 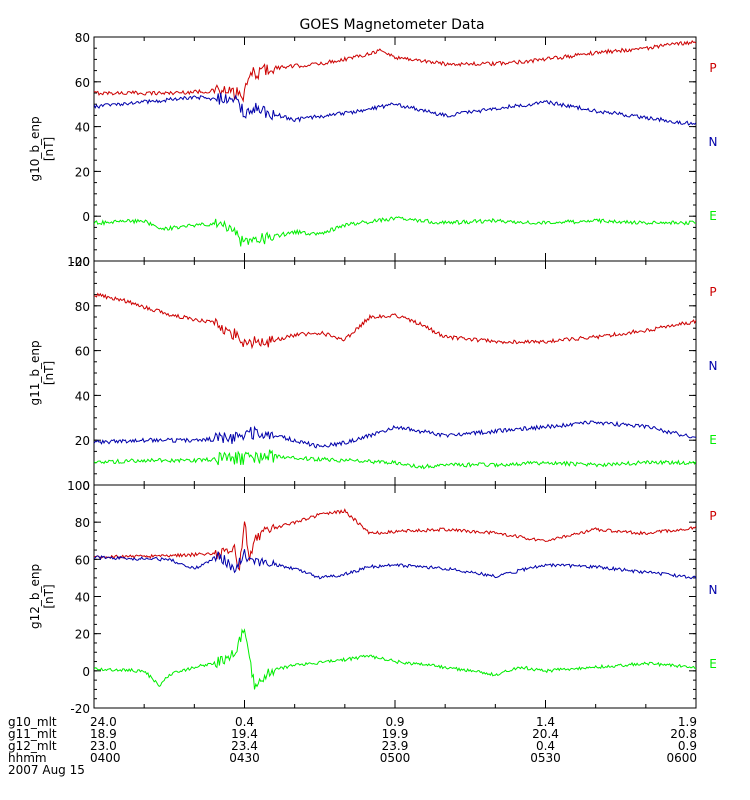 I want to click on y-axis-label: g10_b_enp, so click(x=35, y=148).